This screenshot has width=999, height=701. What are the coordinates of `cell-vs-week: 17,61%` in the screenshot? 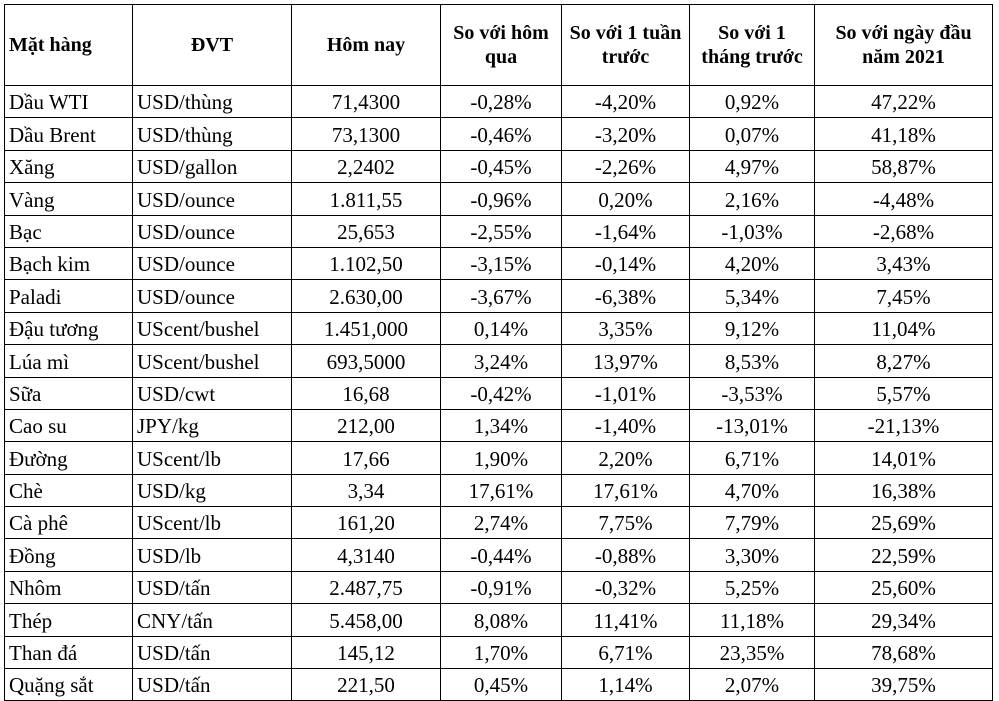 It's located at (625, 490).